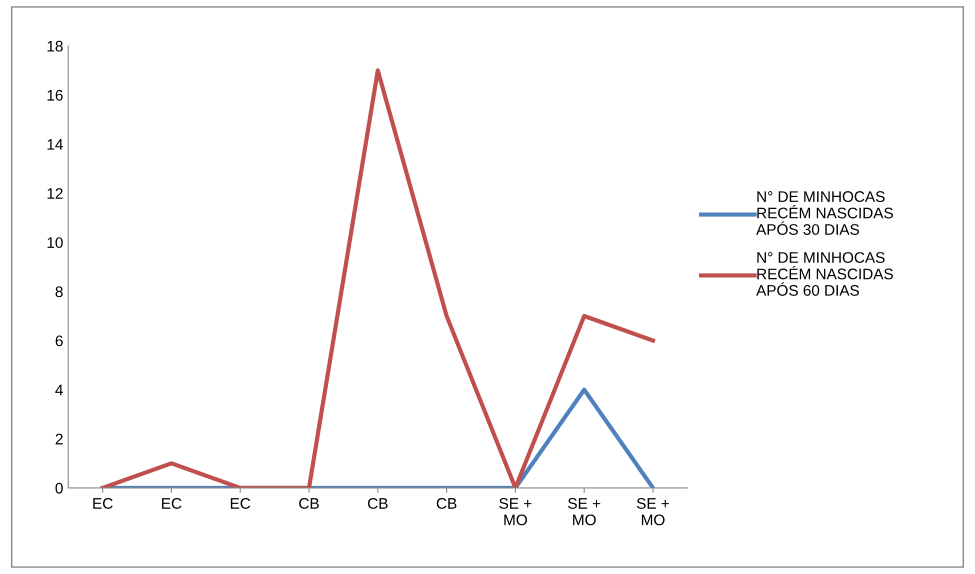 The height and width of the screenshot is (574, 975). What do you see at coordinates (824, 274) in the screenshot?
I see `legend-label: N° DE MINHOCAS RECÉM NASCIDAS APÓS 60 DIAS` at bounding box center [824, 274].